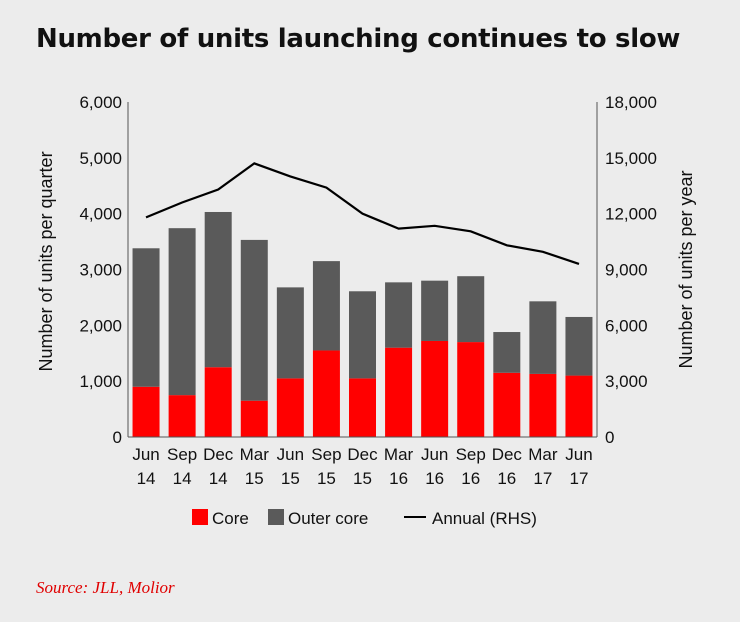  I want to click on line-annual, so click(362, 213).